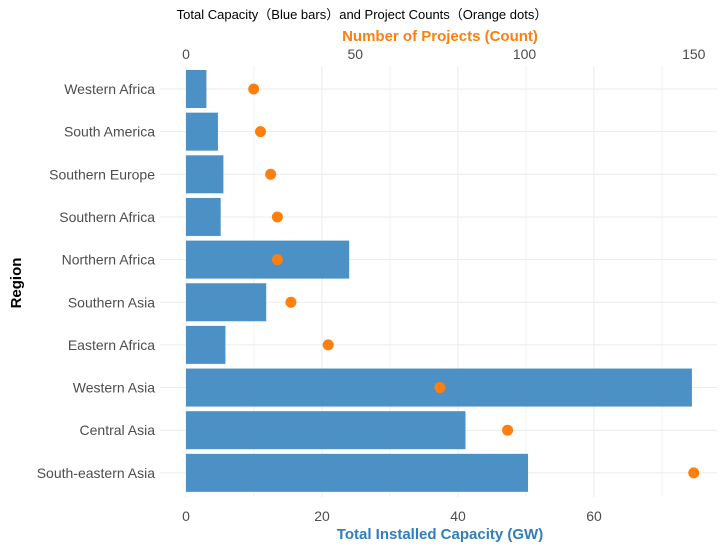 The image size is (725, 550). What do you see at coordinates (186, 54) in the screenshot?
I see `top-tick-label: 0` at bounding box center [186, 54].